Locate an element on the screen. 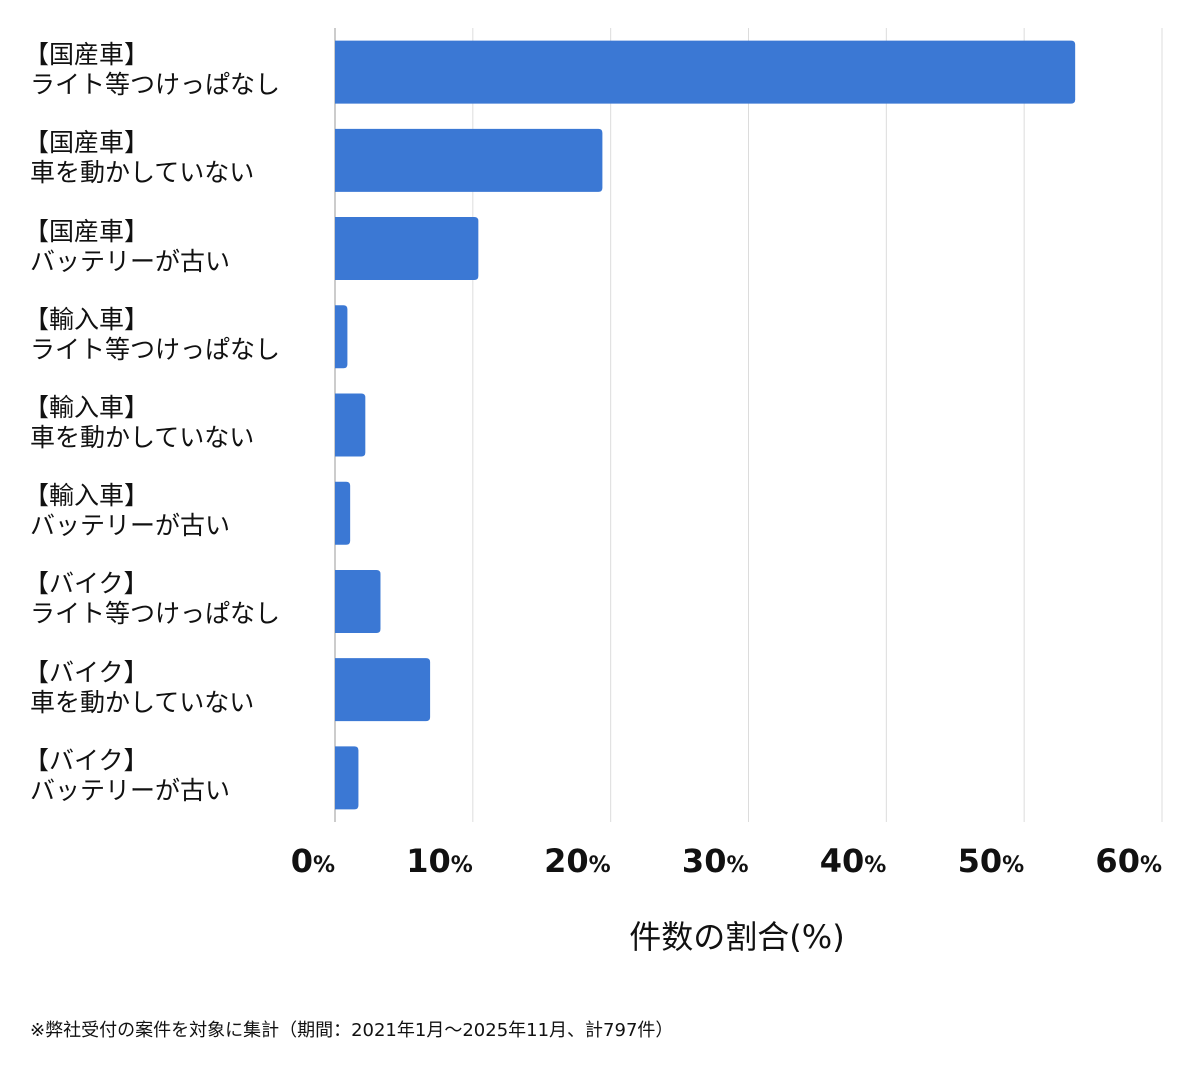 The width and height of the screenshot is (1200, 1069). tick-number: 60 is located at coordinates (1117, 861).